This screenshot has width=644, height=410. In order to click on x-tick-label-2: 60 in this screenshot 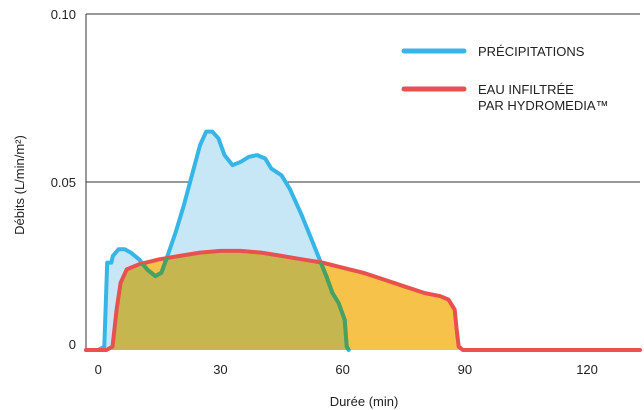, I will do `click(342, 369)`.